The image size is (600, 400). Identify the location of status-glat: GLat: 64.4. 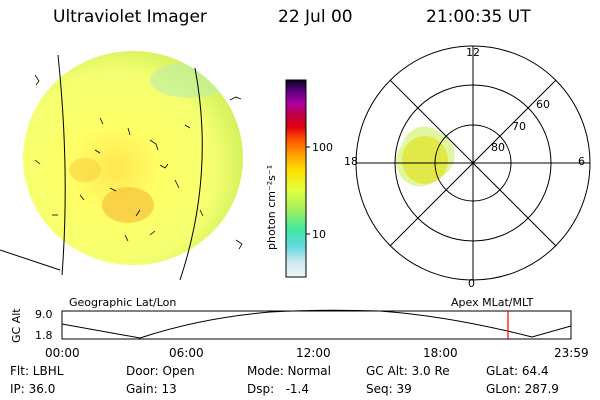
(517, 371).